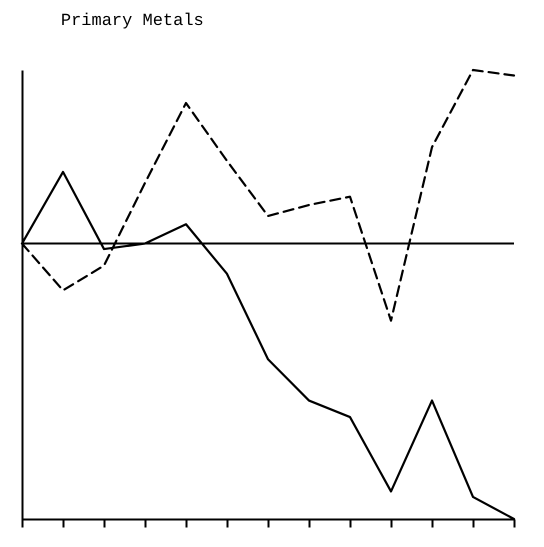  I want to click on chart-title: Primary Metals, so click(132, 21).